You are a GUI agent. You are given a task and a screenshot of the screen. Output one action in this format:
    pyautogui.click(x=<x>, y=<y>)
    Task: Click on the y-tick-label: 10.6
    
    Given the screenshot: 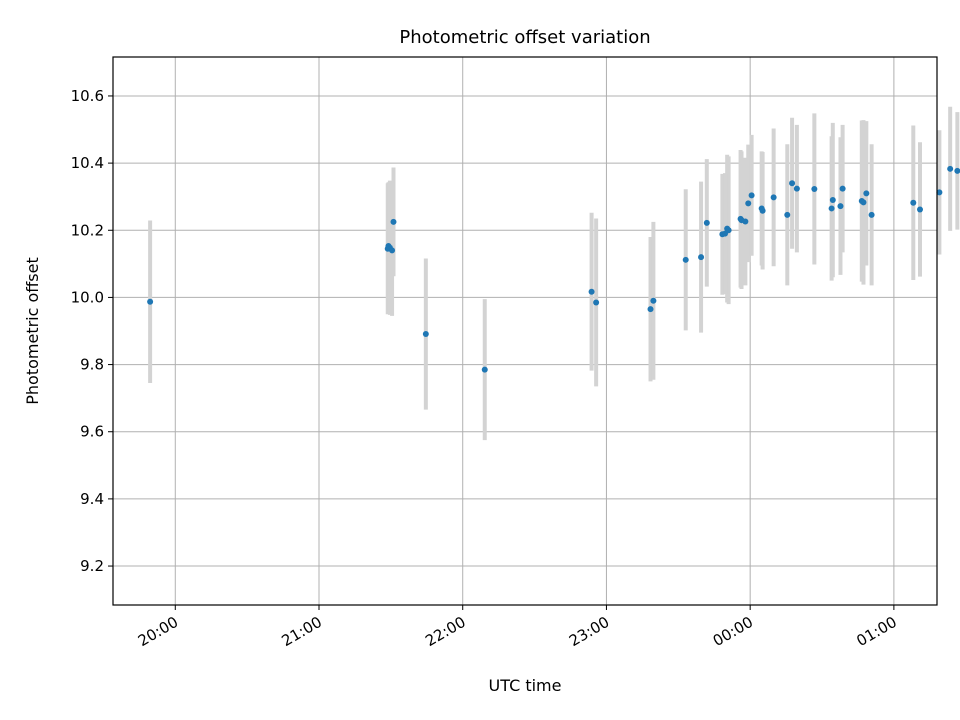 What is the action you would take?
    pyautogui.click(x=87, y=96)
    